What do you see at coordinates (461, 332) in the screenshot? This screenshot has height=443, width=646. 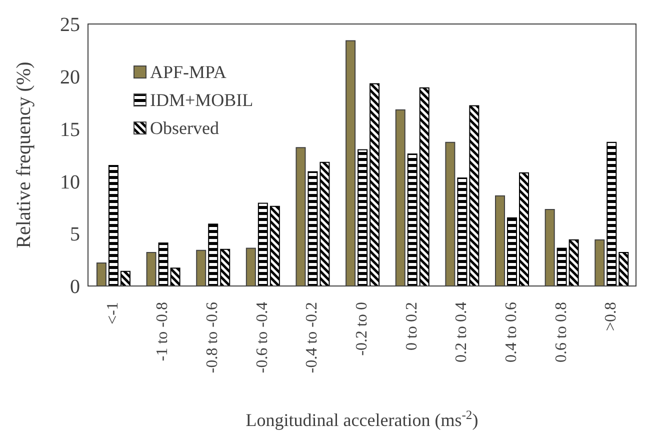 I see `x-tick-label: 0.2 to 0.4` at bounding box center [461, 332].